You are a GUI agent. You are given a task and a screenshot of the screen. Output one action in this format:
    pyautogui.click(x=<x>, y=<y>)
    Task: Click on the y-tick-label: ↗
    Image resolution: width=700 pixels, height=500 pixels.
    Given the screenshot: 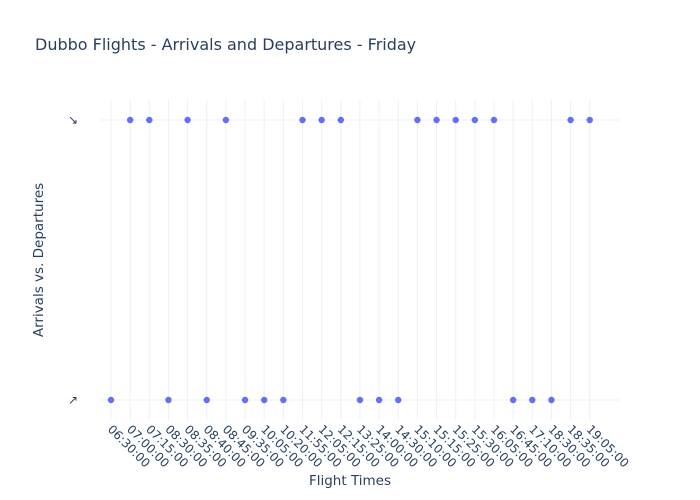 What is the action you would take?
    pyautogui.click(x=73, y=400)
    